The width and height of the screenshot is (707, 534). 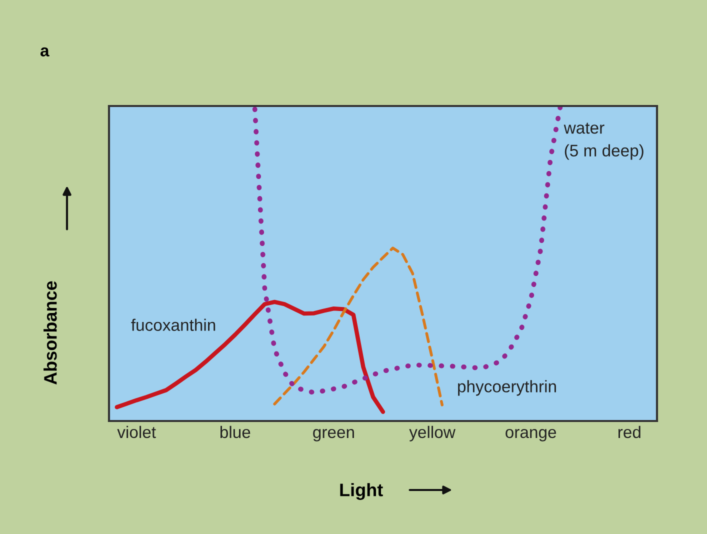 What do you see at coordinates (432, 434) in the screenshot?
I see `x-tick-label: yellow` at bounding box center [432, 434].